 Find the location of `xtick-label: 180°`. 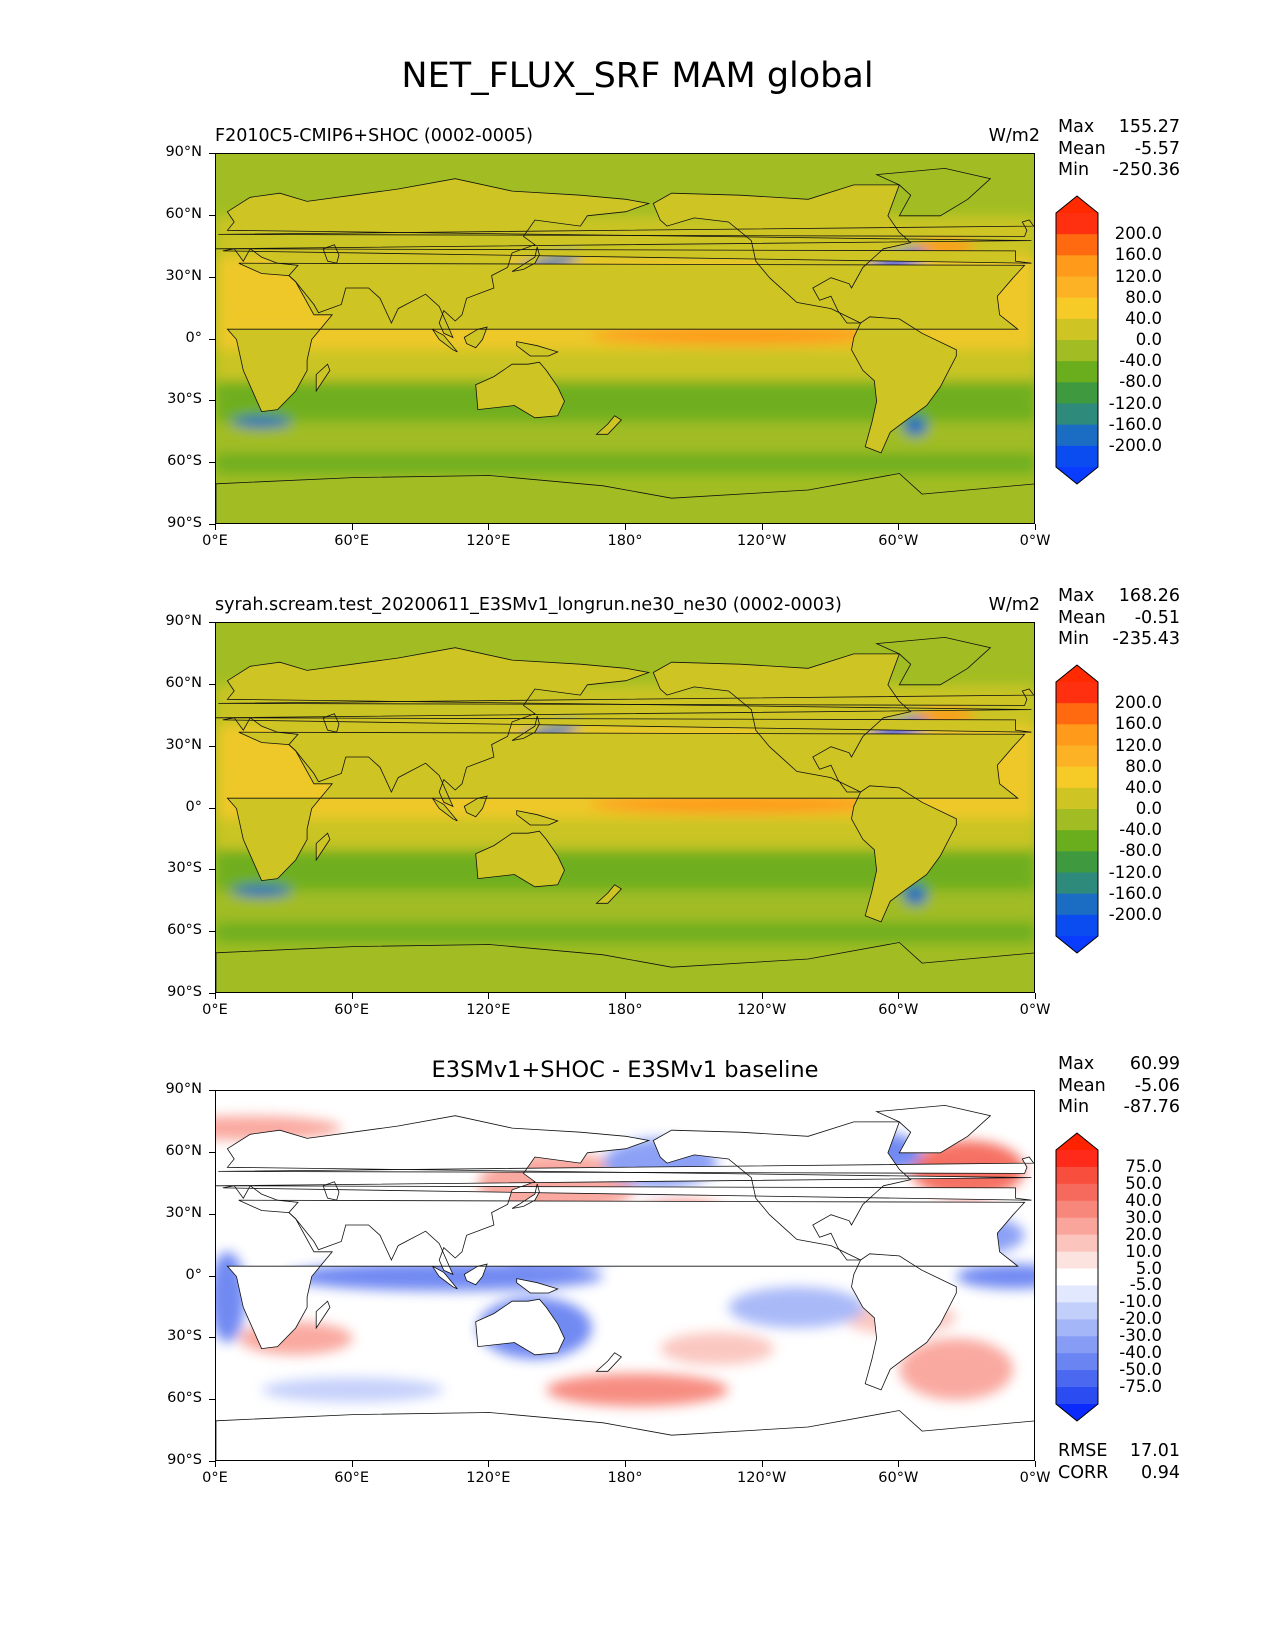

xtick-label: 180° is located at coordinates (625, 541).